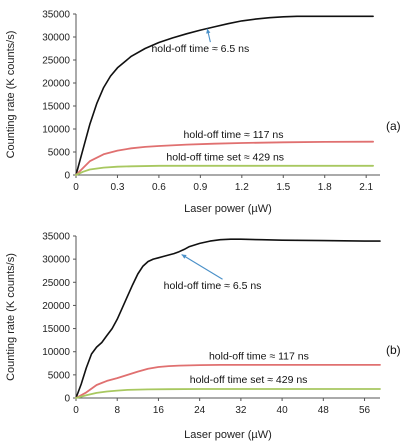  I want to click on x-tick-label: 1.2, so click(242, 187).